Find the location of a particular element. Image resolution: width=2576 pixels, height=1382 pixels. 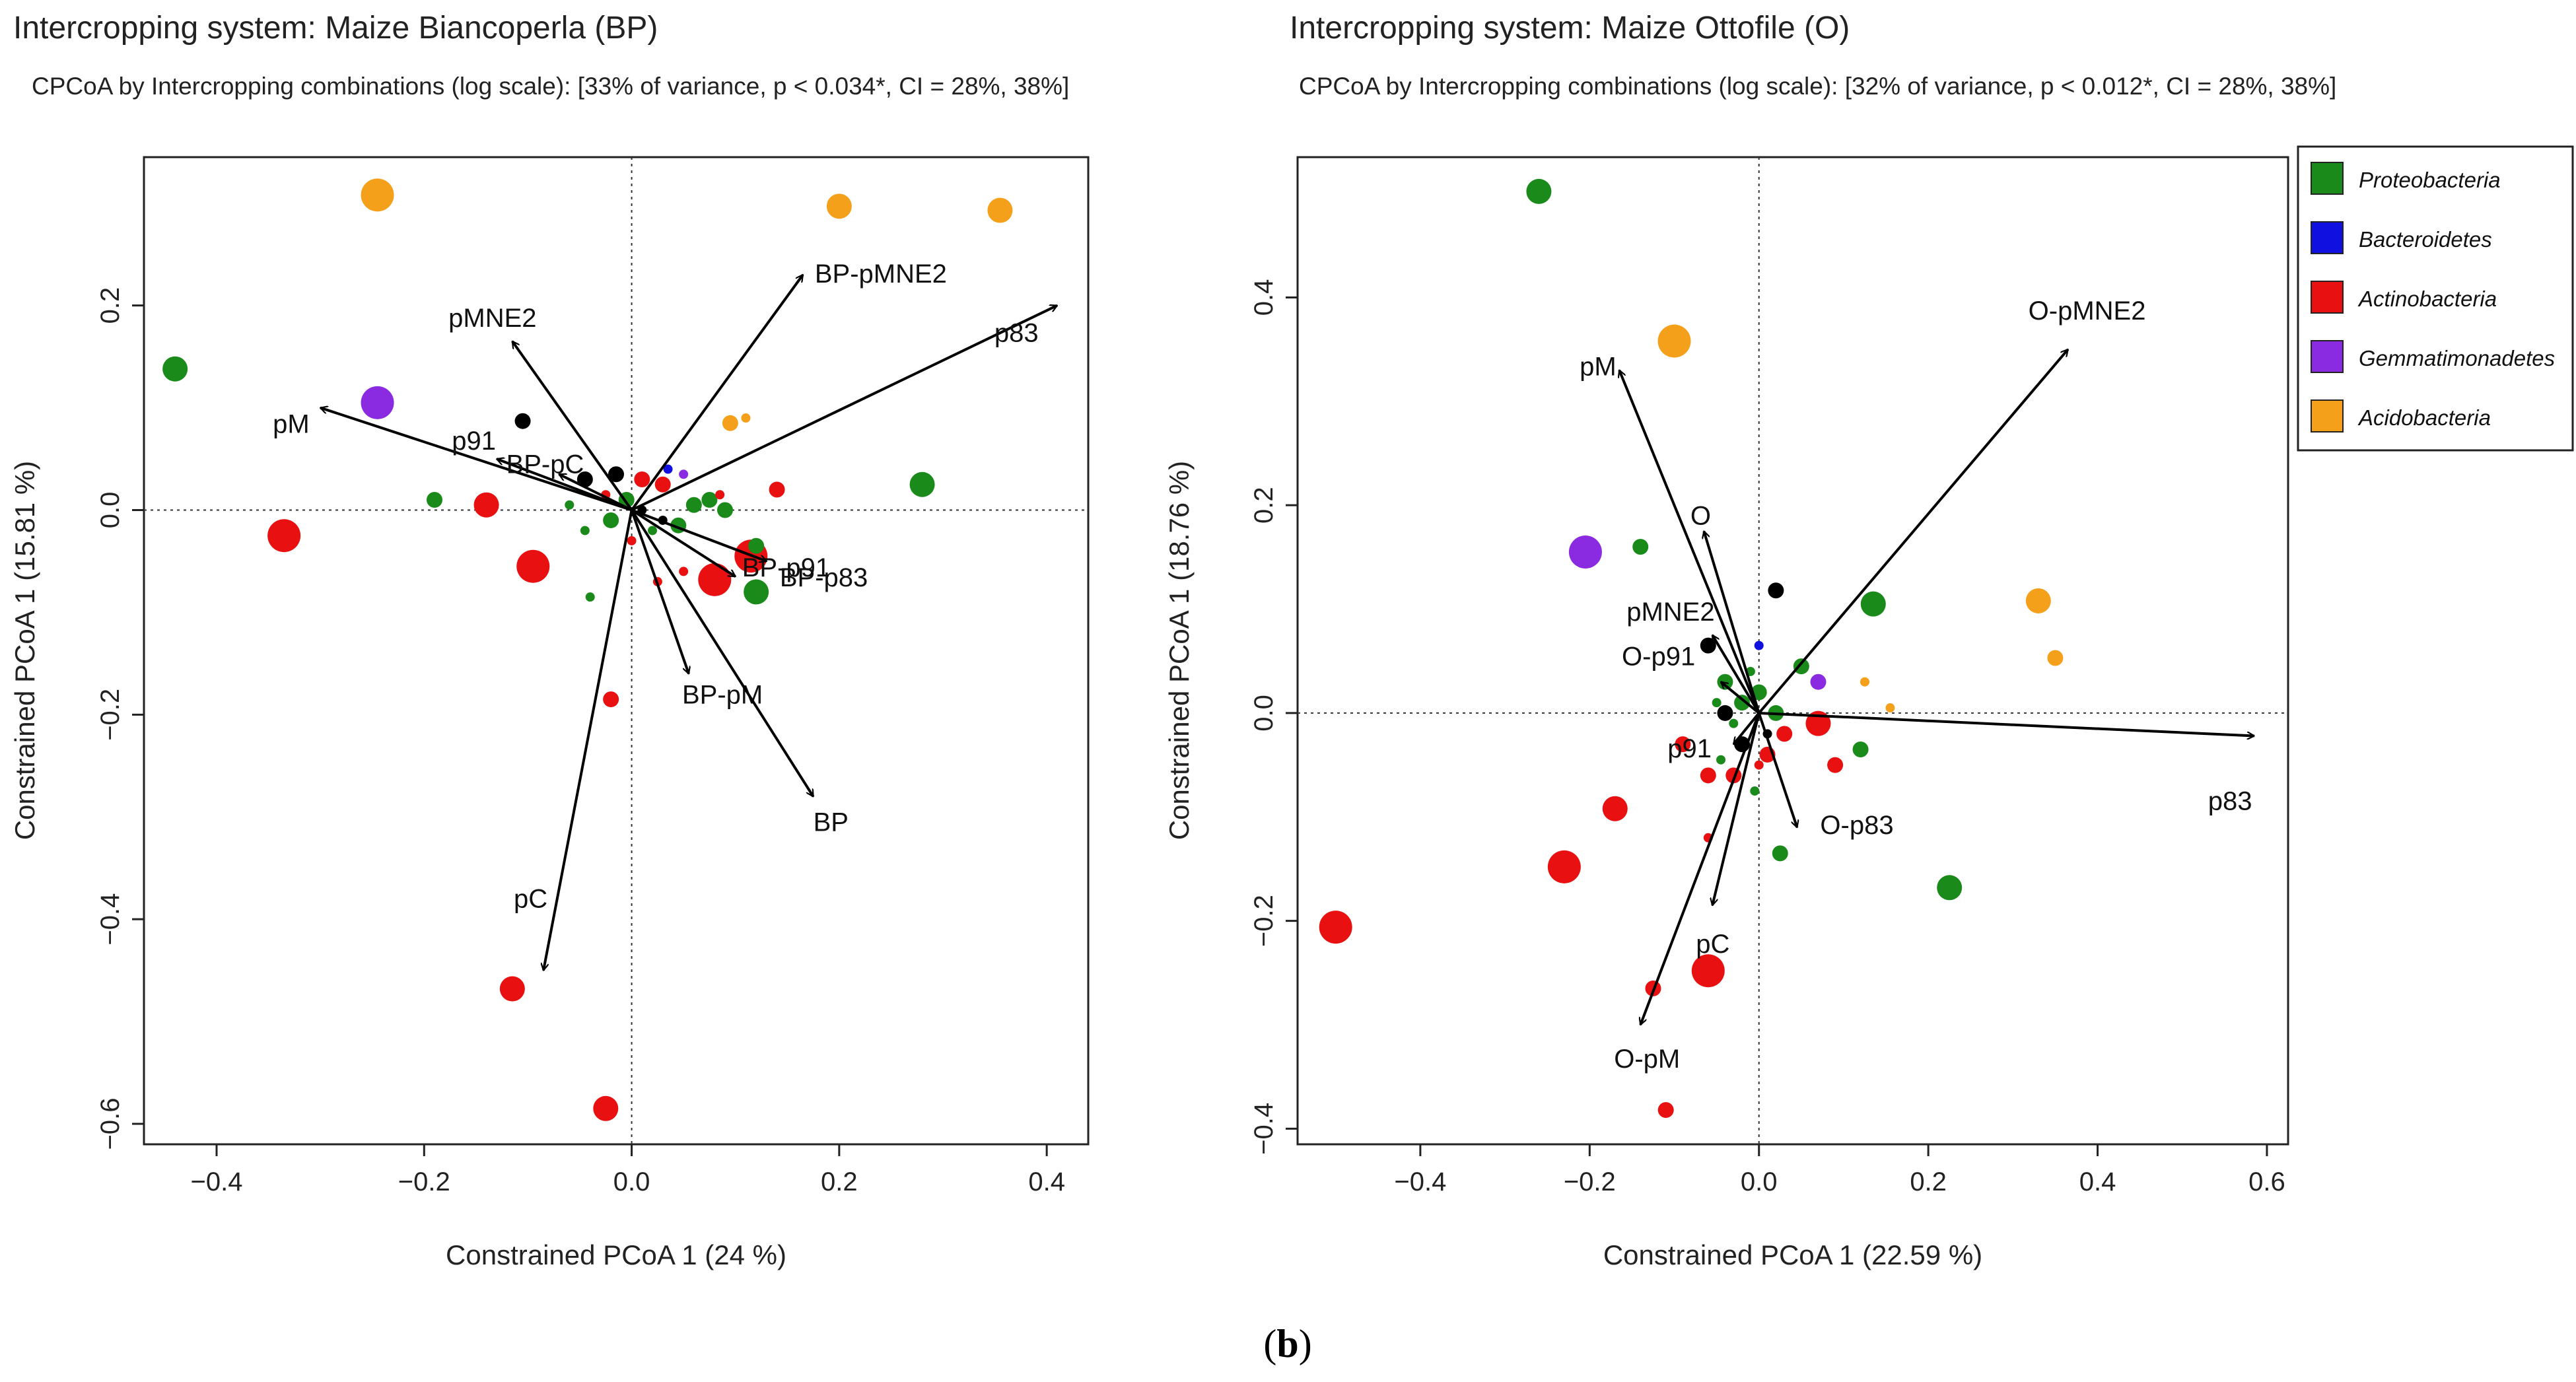

x-axis-label: Constrained PCoA 1 (22.59 %) is located at coordinates (1792, 1254).